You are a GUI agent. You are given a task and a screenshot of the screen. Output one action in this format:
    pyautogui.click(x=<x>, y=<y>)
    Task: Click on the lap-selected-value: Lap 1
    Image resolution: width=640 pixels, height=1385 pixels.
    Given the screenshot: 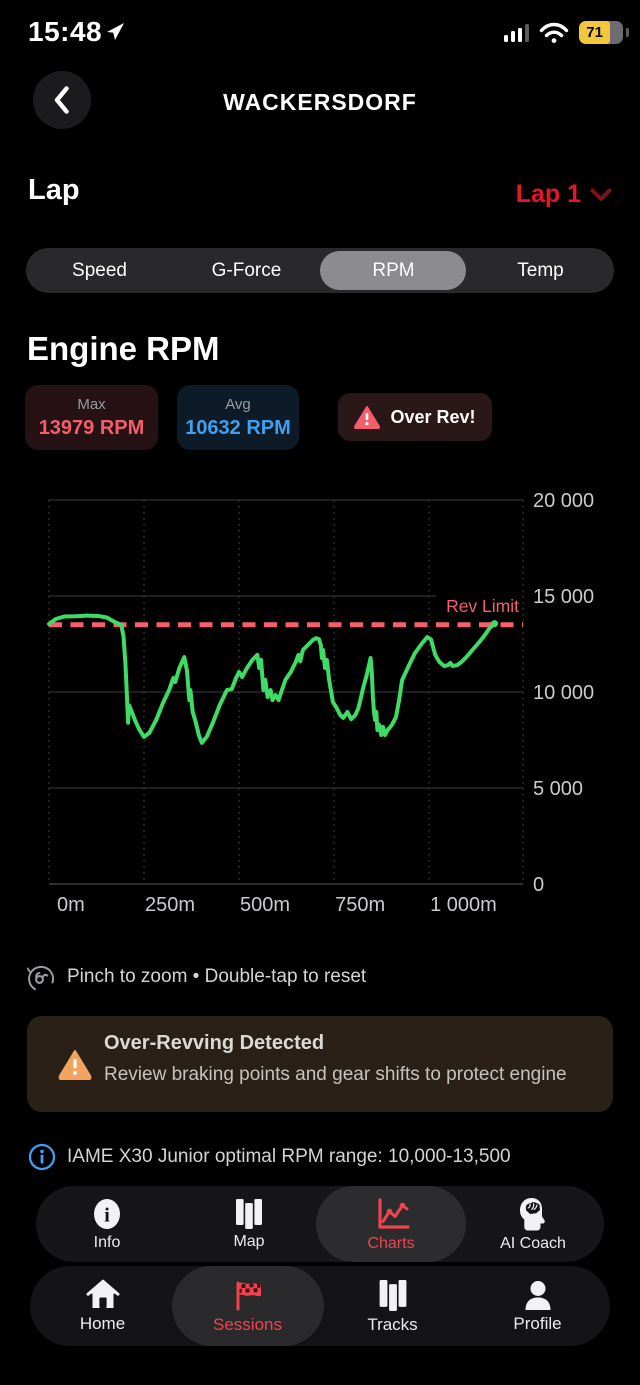 What is the action you would take?
    pyautogui.click(x=548, y=194)
    